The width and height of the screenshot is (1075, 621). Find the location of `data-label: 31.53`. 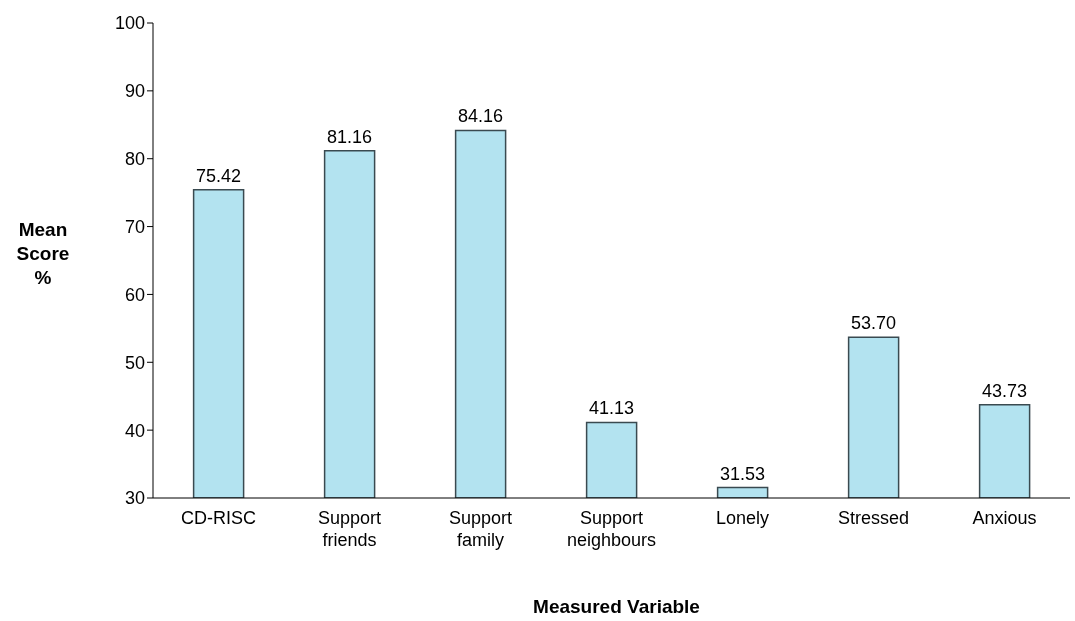

data-label: 31.53 is located at coordinates (743, 473).